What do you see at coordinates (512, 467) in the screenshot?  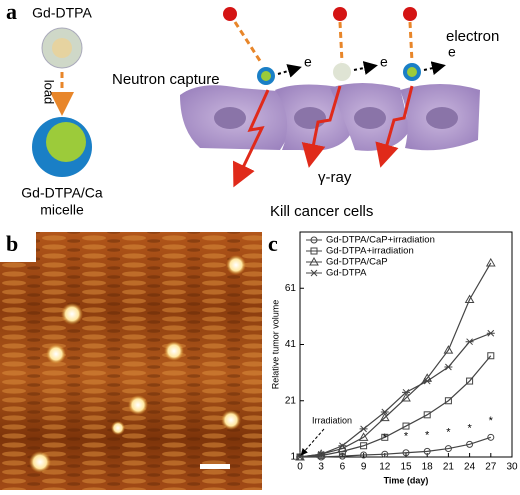 I see `x-tick-label: 30` at bounding box center [512, 467].